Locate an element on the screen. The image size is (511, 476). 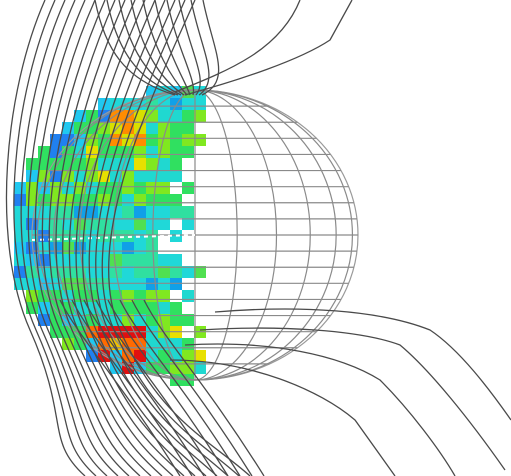
equator-dash is located at coordinates (113, 237).